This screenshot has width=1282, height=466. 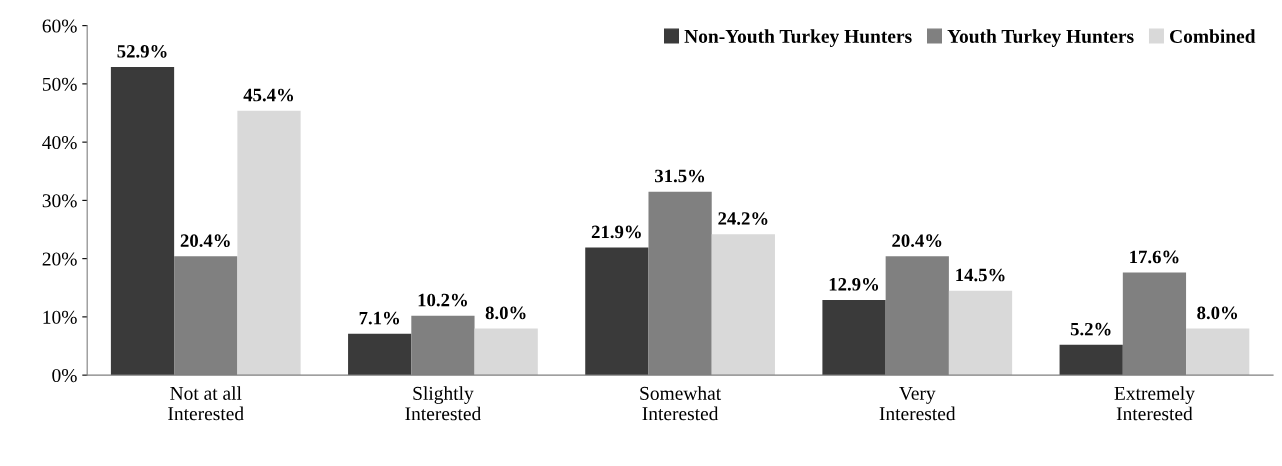 I want to click on x-tick-label: Slightly Interested, so click(x=443, y=403).